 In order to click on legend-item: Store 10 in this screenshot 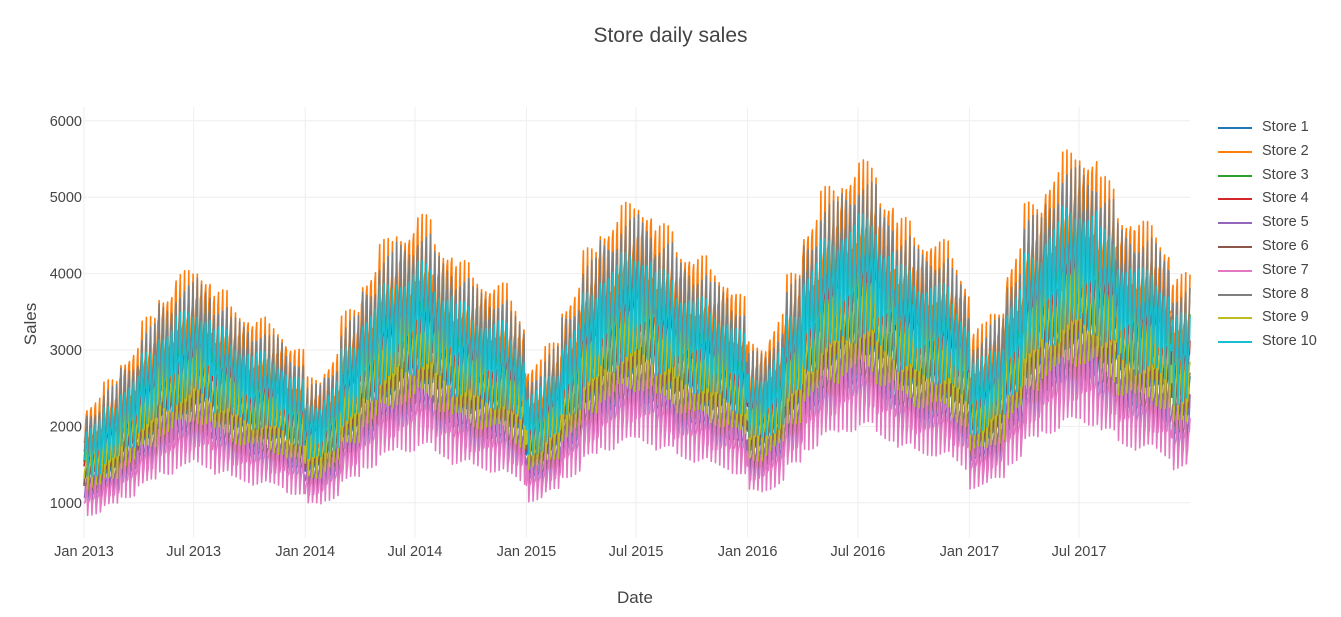, I will do `click(1275, 342)`.